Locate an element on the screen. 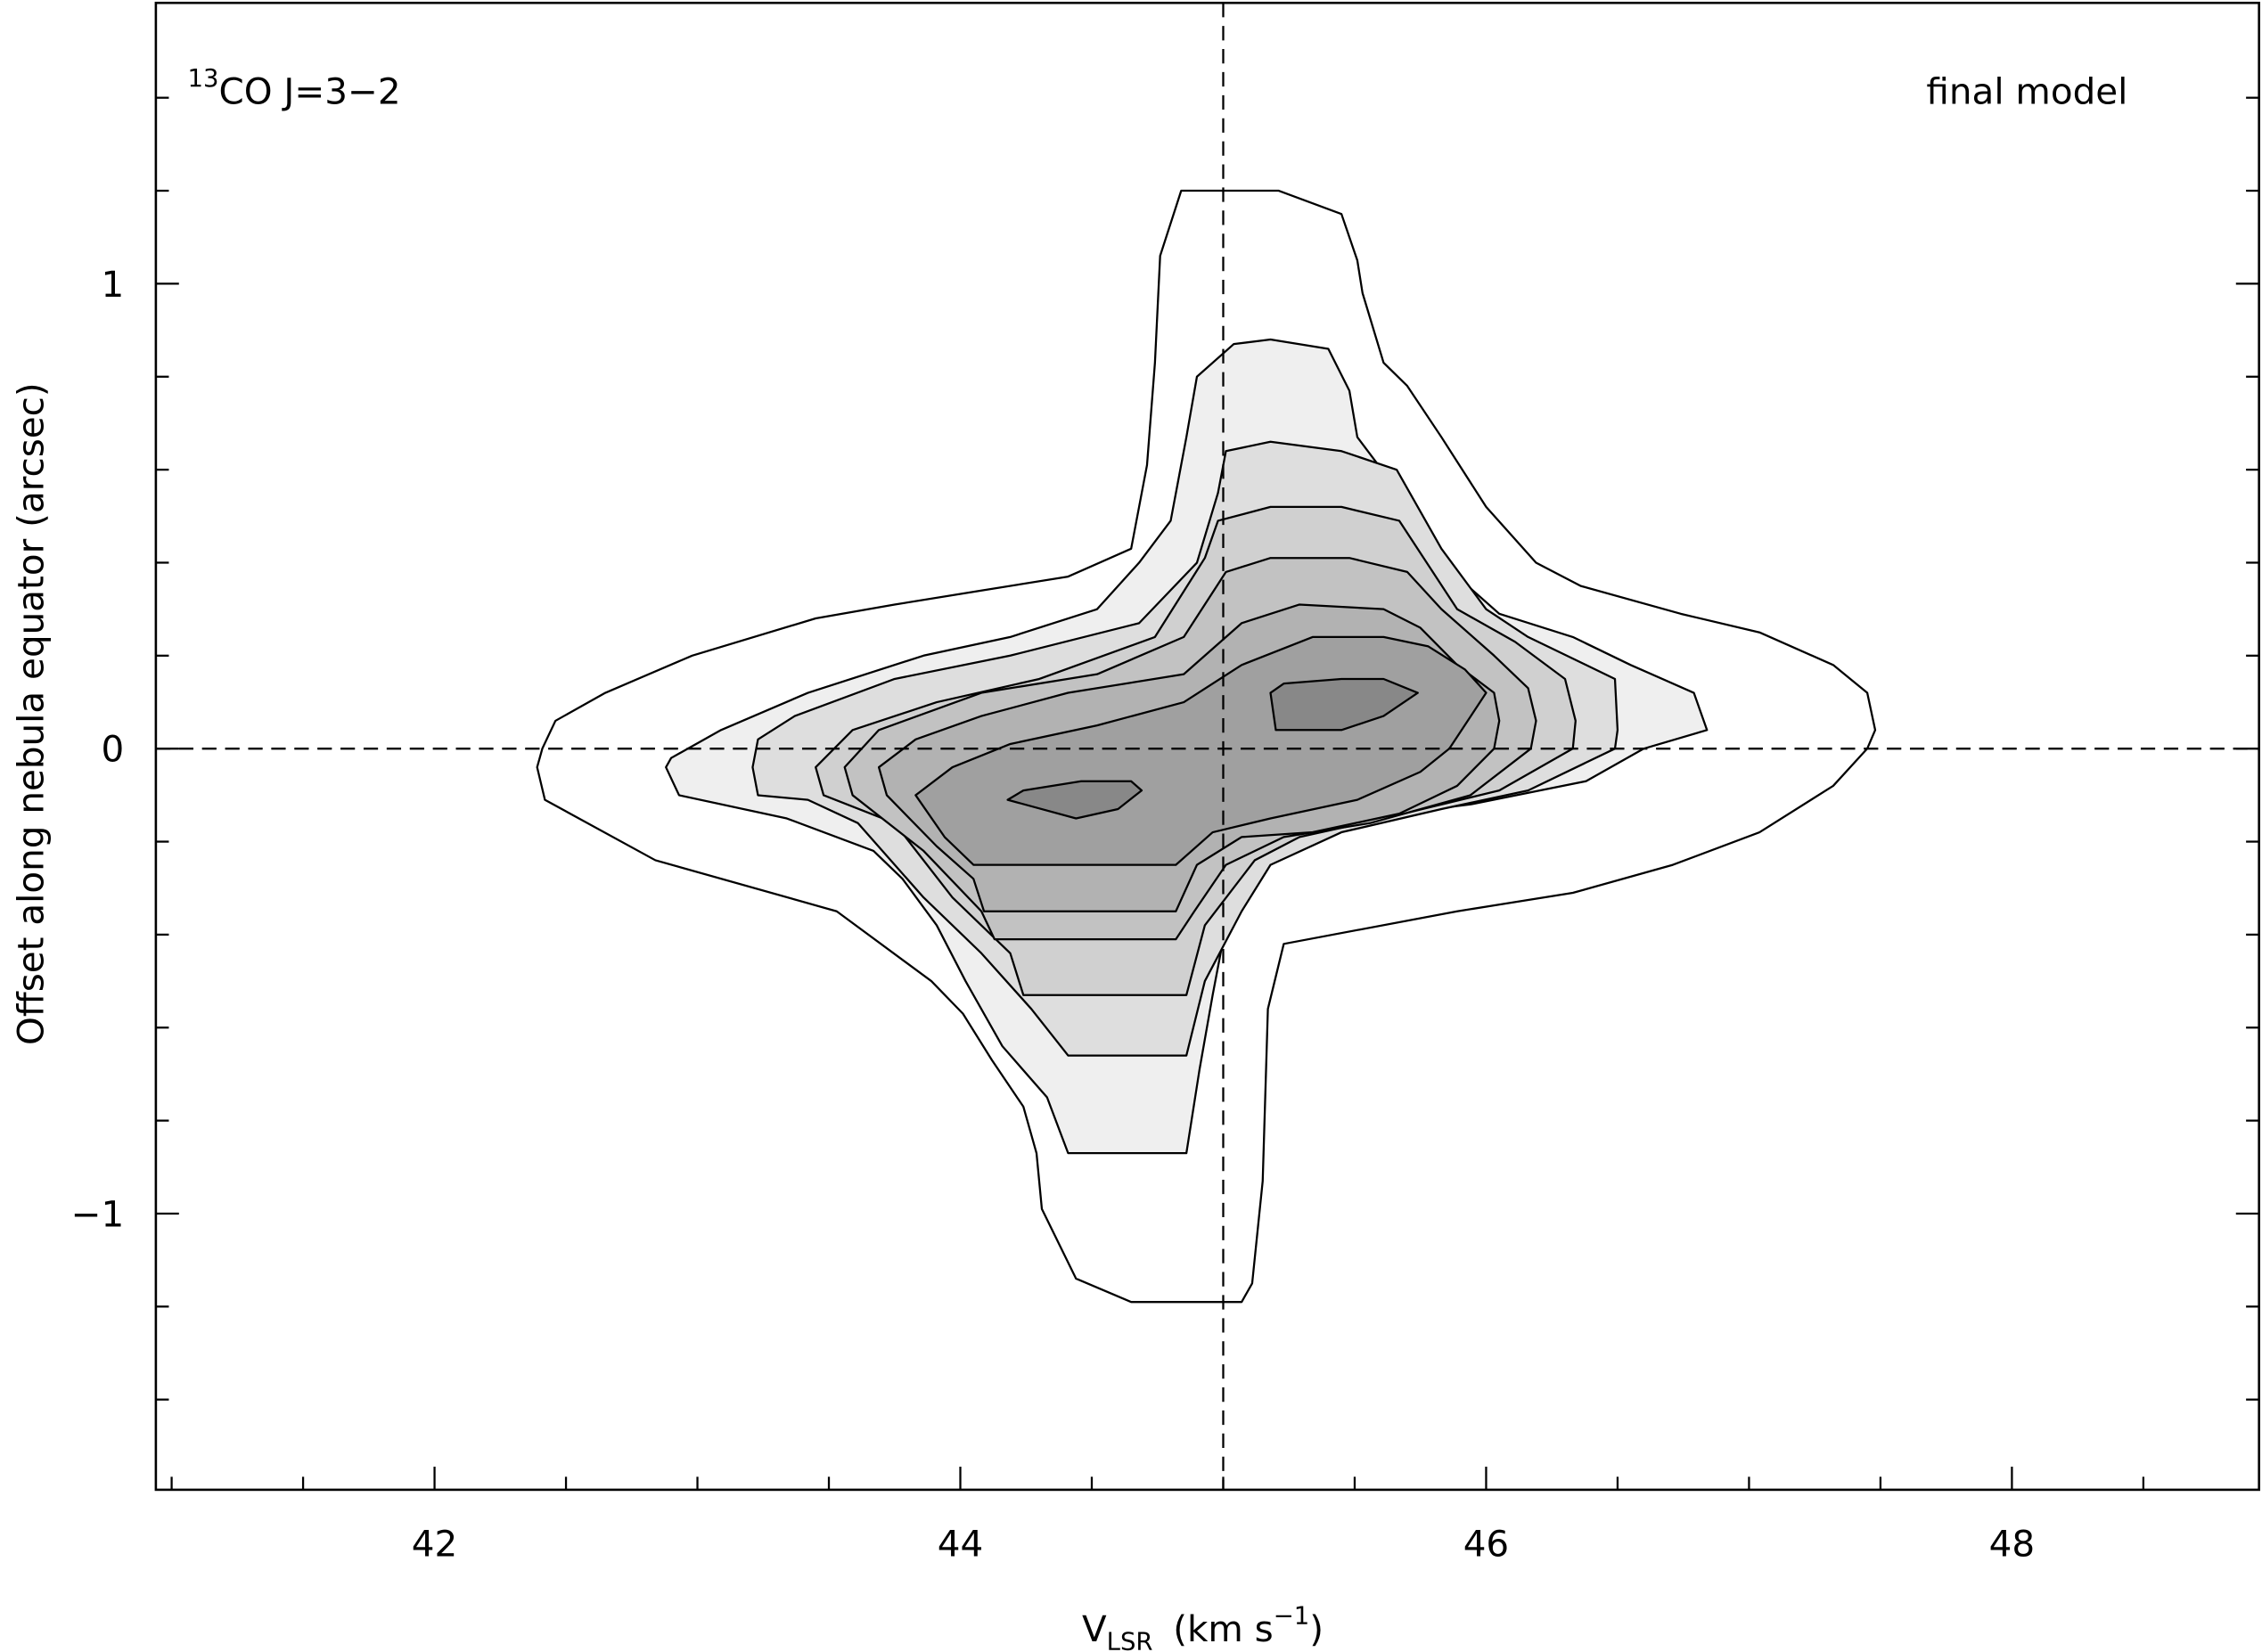  label-right: final model is located at coordinates (2026, 91).